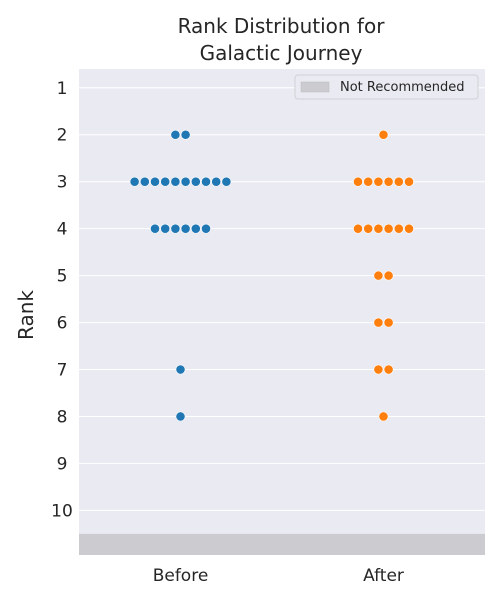  I want to click on x-tick-labels: Before After, so click(278, 576).